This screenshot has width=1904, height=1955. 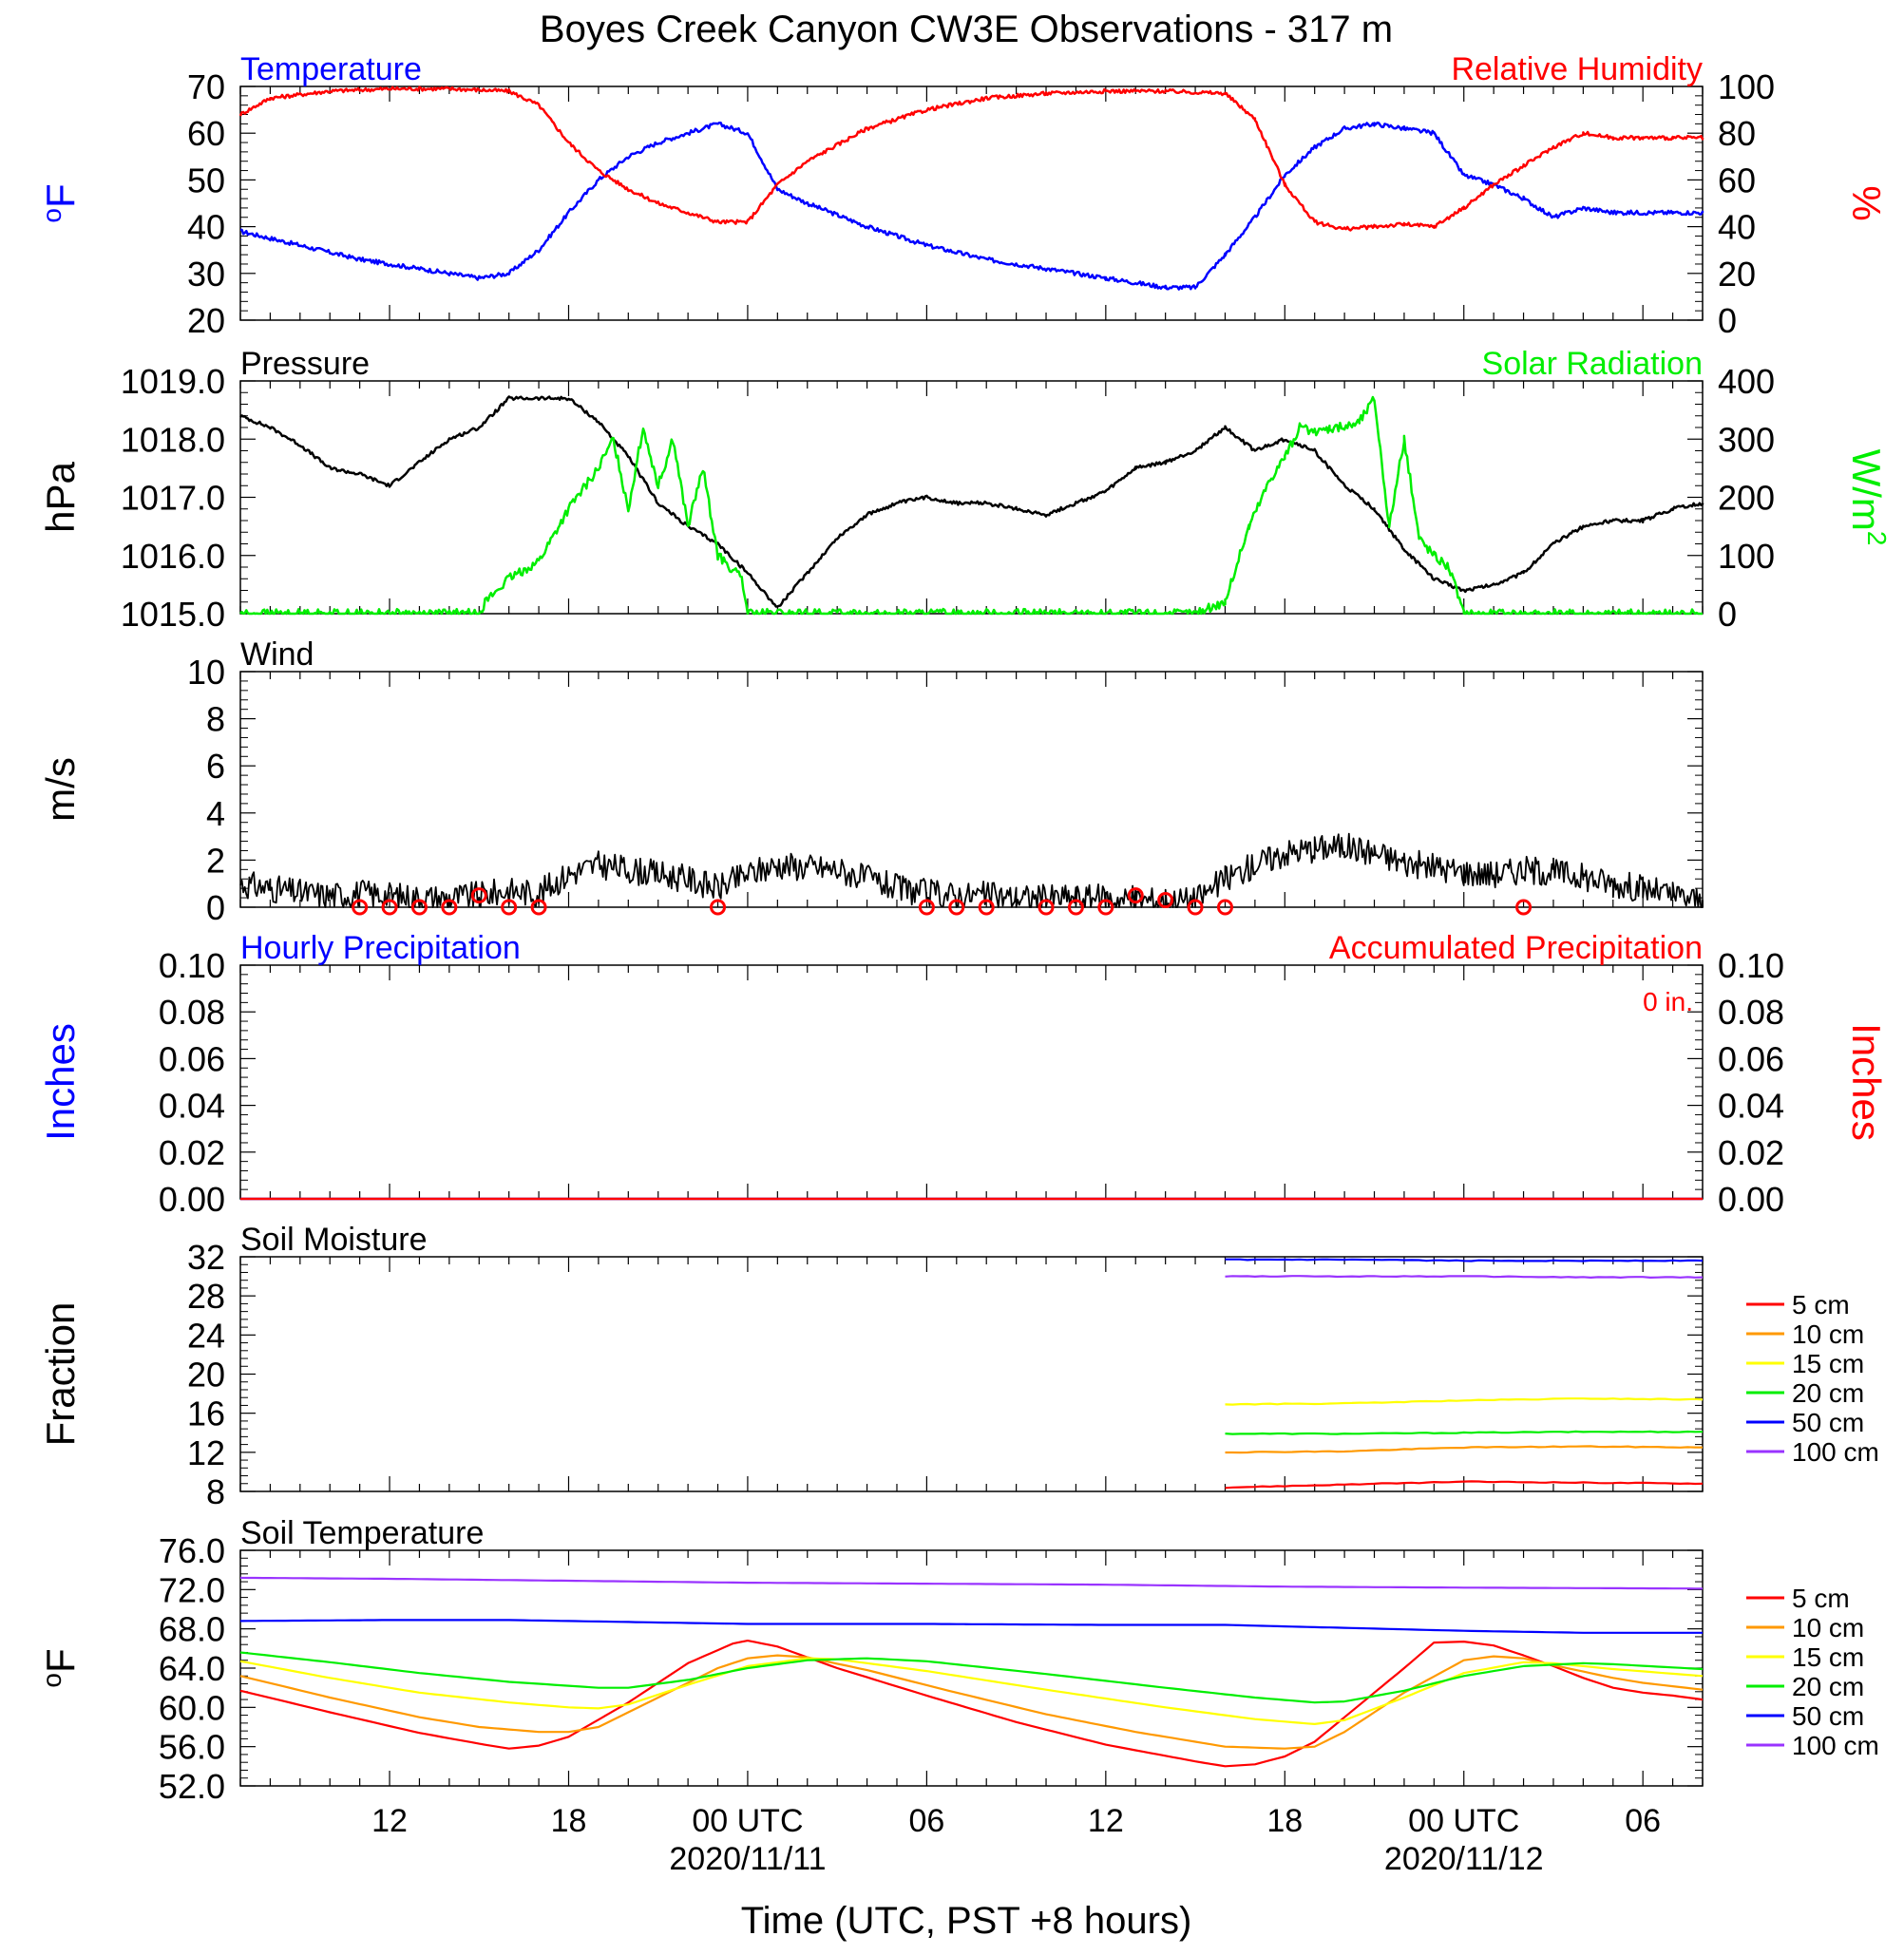 I want to click on x-date-label: 2020/11/12, so click(x=1464, y=1859).